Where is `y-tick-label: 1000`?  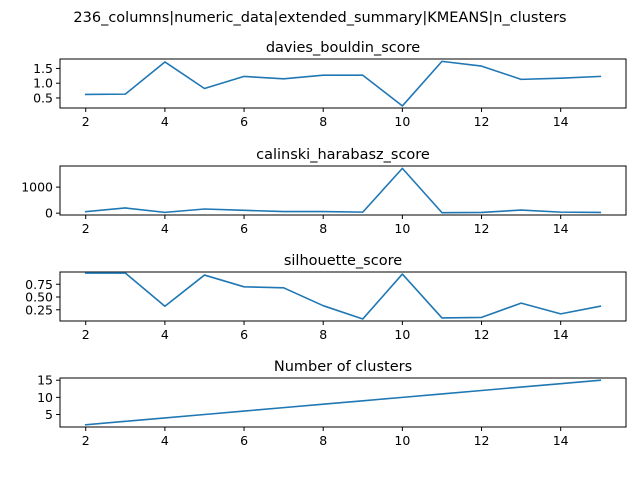
y-tick-label: 1000 is located at coordinates (37, 187).